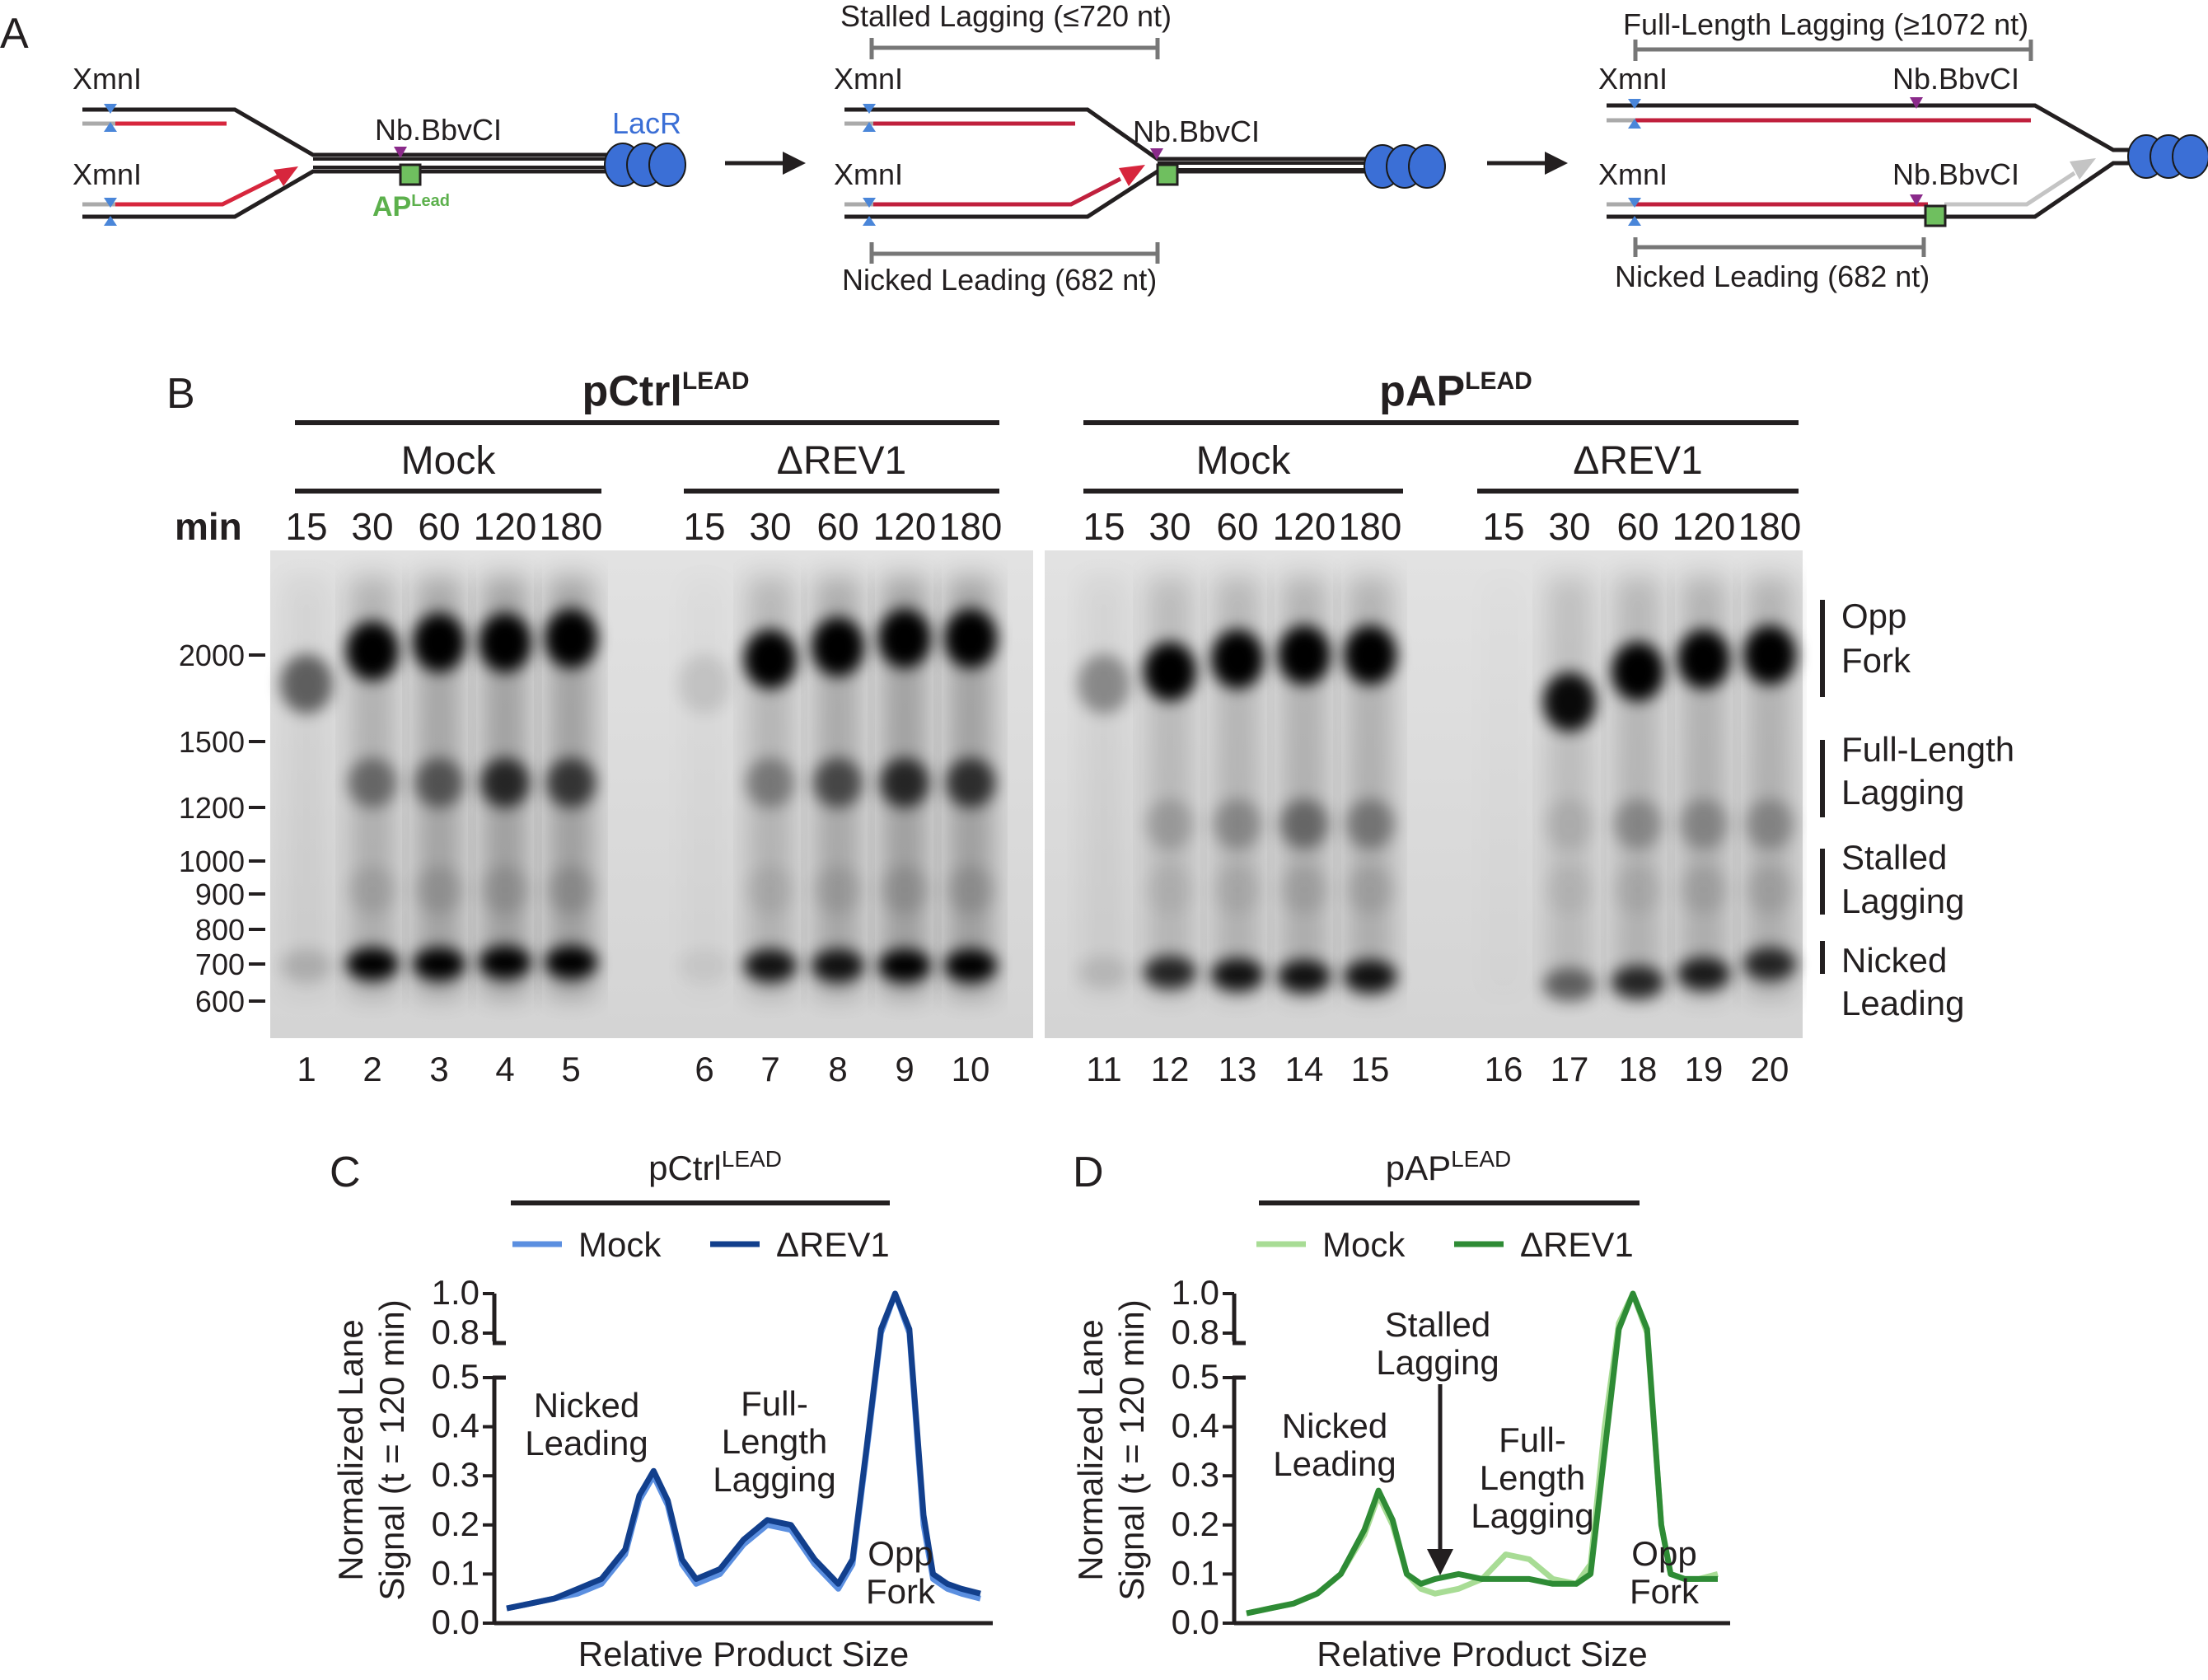 This screenshot has width=2208, height=1680. Describe the element at coordinates (455, 1622) in the screenshot. I see `y-tick-label: 0.0` at that location.